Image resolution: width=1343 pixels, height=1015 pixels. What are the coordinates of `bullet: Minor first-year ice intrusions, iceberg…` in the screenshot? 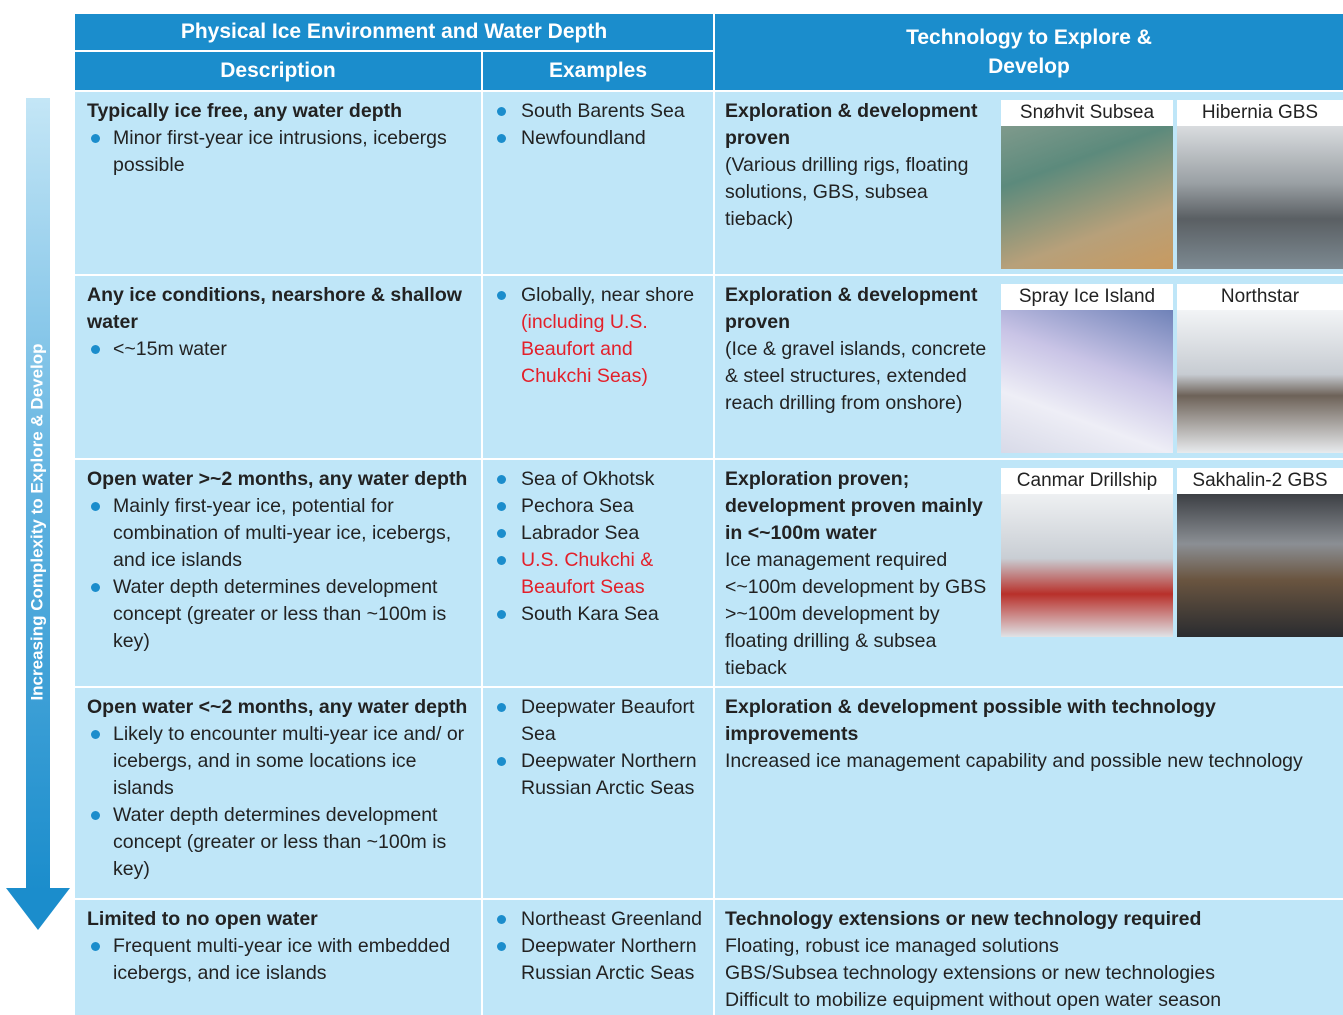 It's located at (280, 152).